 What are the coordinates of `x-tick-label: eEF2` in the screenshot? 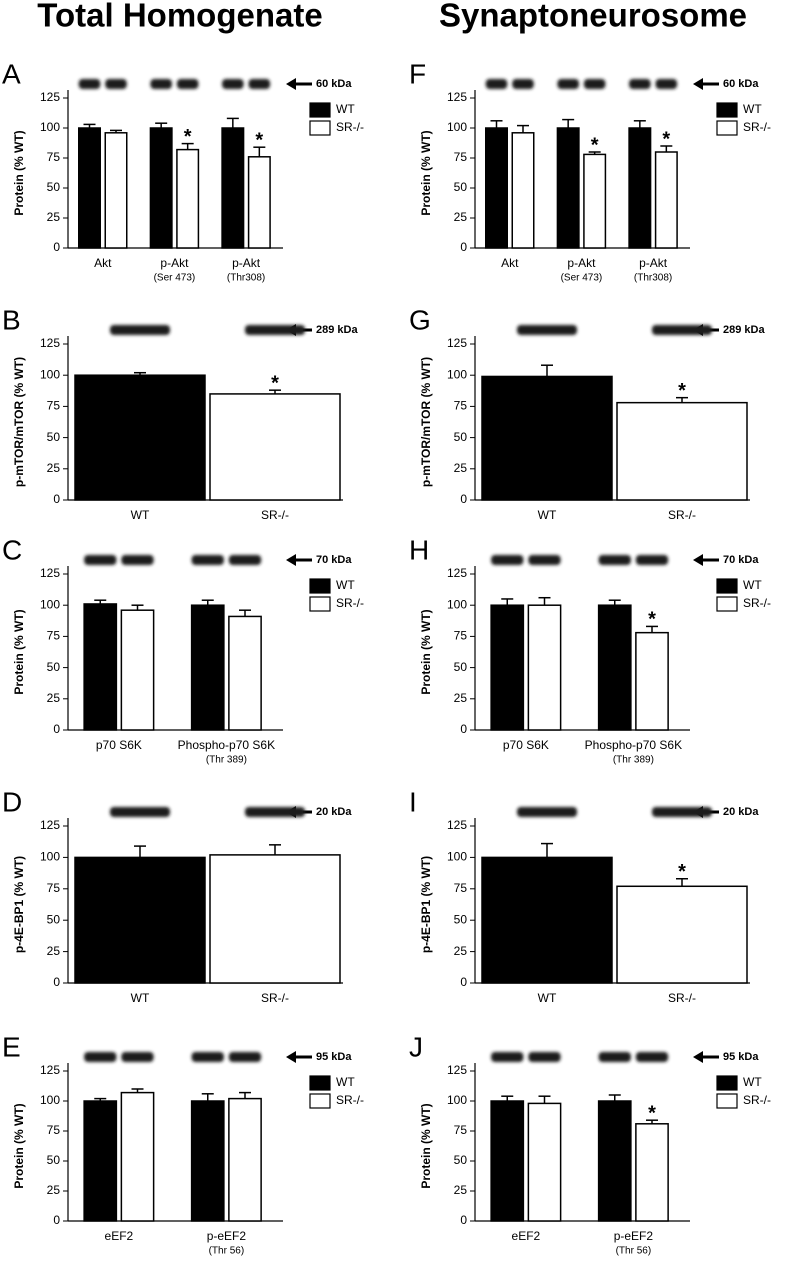 It's located at (526, 1236).